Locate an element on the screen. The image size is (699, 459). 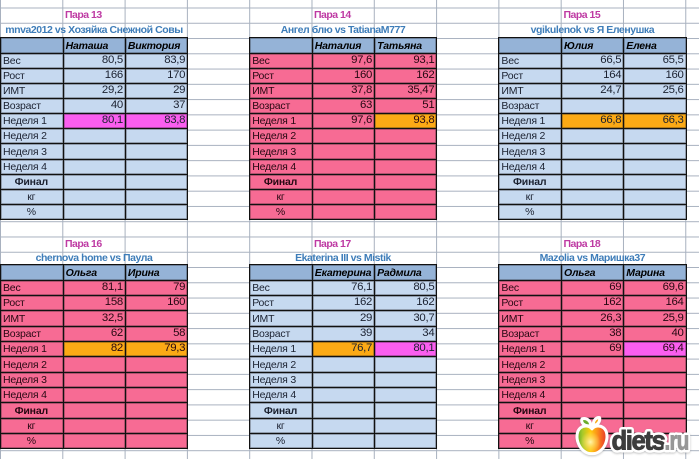
svg-text: diets is located at coordinates (638, 441).